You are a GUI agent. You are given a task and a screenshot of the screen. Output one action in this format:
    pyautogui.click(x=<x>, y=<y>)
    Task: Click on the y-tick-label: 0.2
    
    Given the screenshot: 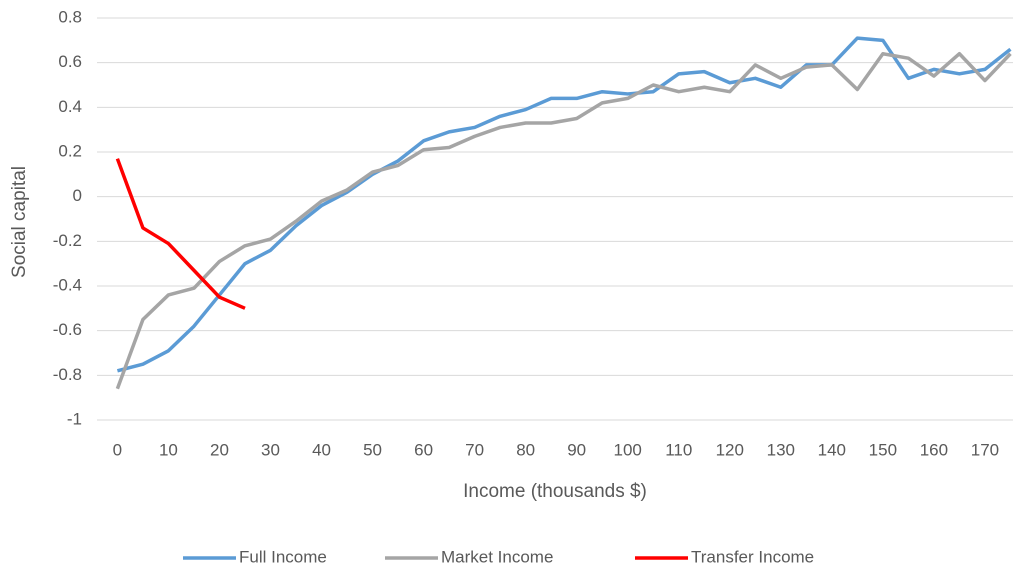 What is the action you would take?
    pyautogui.click(x=70, y=150)
    